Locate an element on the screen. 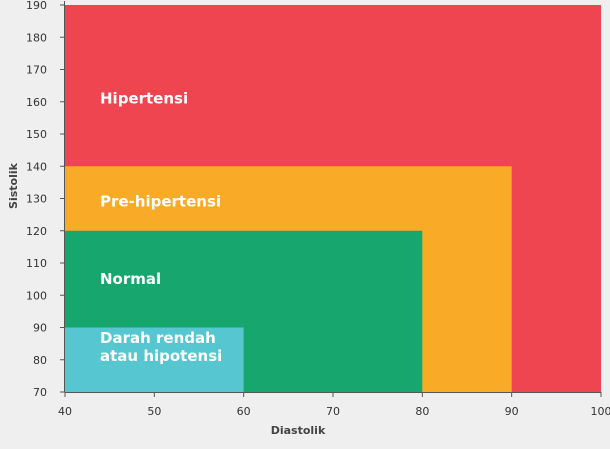  region-darah-rendah-atau-hipotensi is located at coordinates (154, 359).